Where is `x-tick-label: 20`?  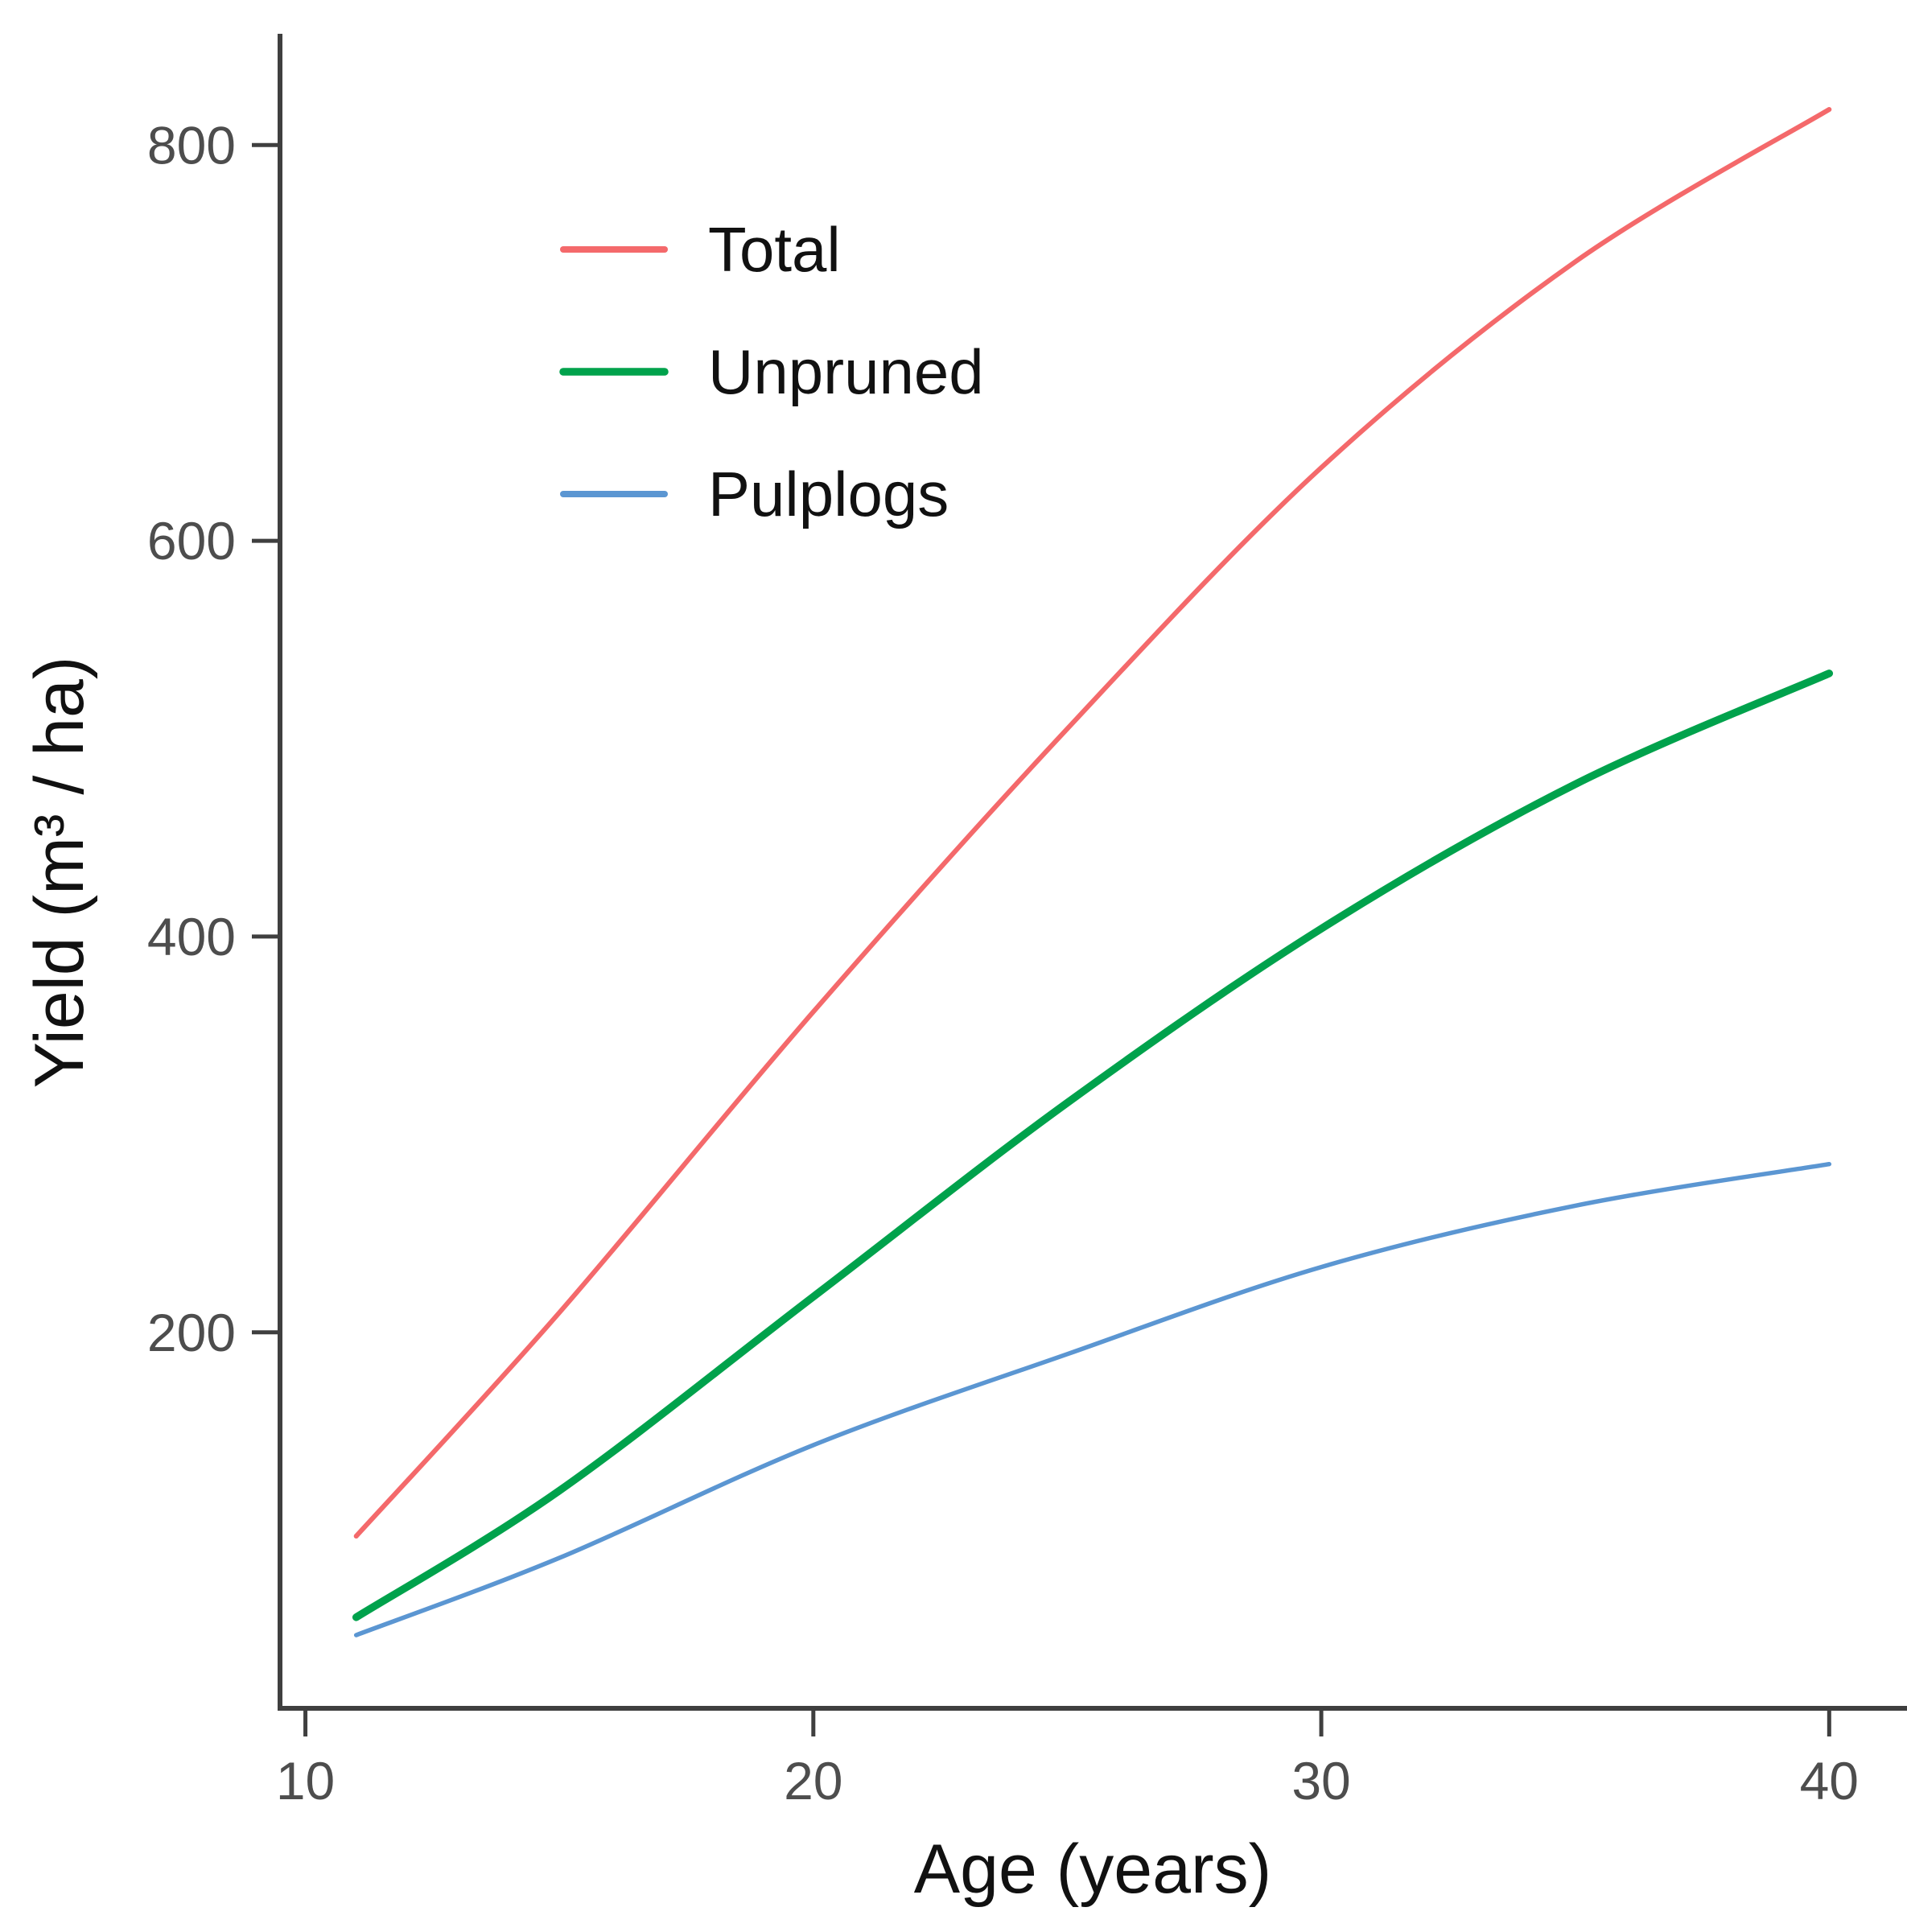
x-tick-label: 20 is located at coordinates (813, 1780).